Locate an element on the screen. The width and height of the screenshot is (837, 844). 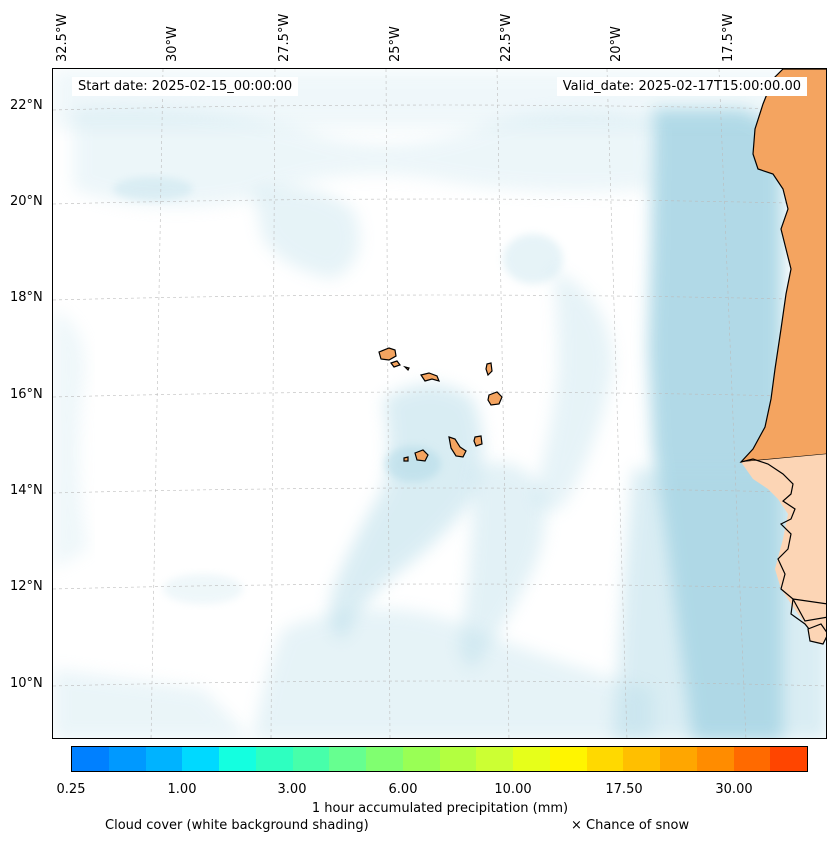
cloud-cover-legend: Cloud cover (white background shading) is located at coordinates (237, 825).